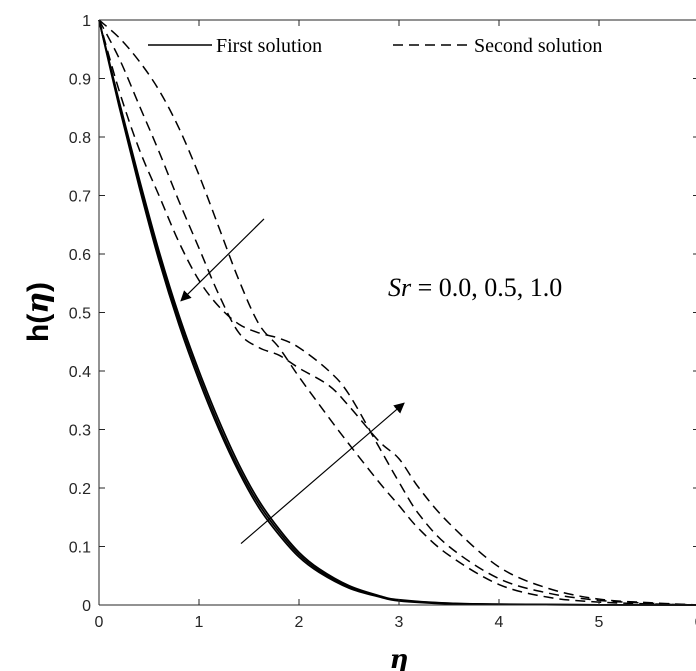 This screenshot has width=696, height=671. Describe the element at coordinates (375, 46) in the screenshot. I see `legend: First solution Second solution` at that location.